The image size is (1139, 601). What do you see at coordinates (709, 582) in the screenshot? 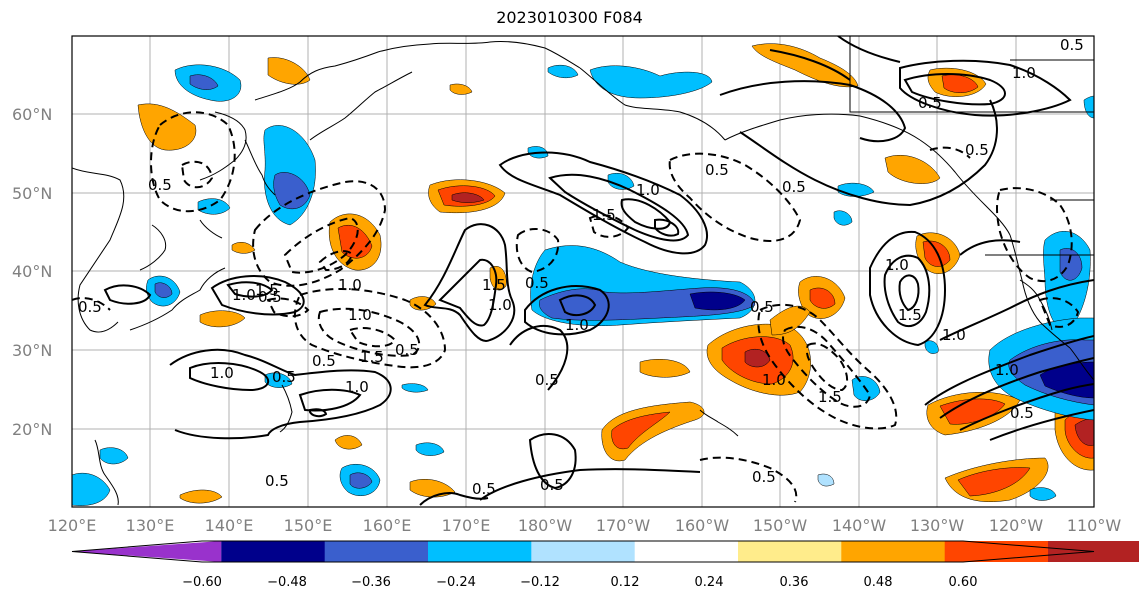
I see `colorbar-tick: 0.24` at bounding box center [709, 582].